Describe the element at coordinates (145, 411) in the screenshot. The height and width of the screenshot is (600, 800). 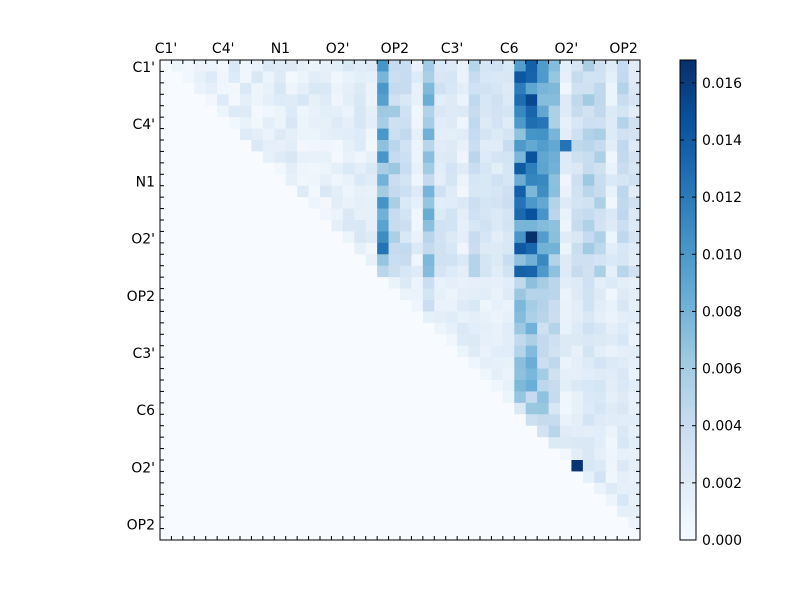
I see `y-tick-label: C6` at that location.